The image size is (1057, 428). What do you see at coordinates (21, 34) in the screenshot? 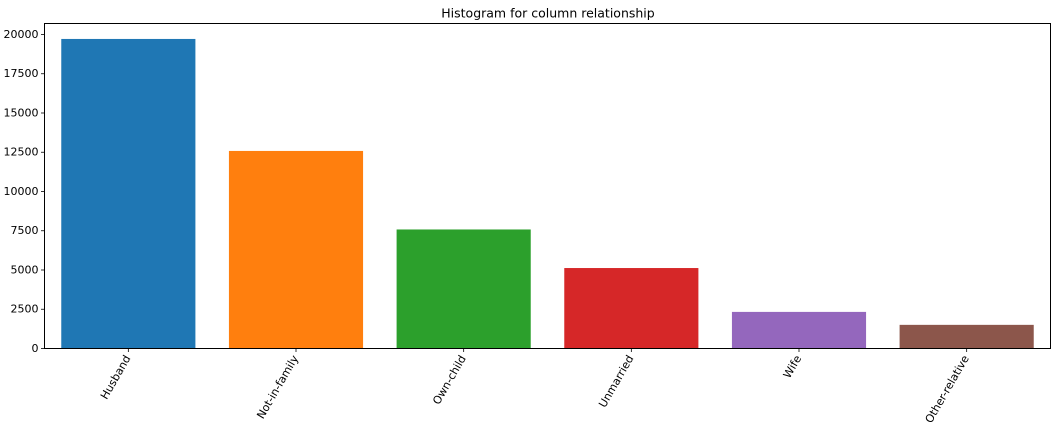
I see `y-tick-label-20000: 20000` at bounding box center [21, 34].